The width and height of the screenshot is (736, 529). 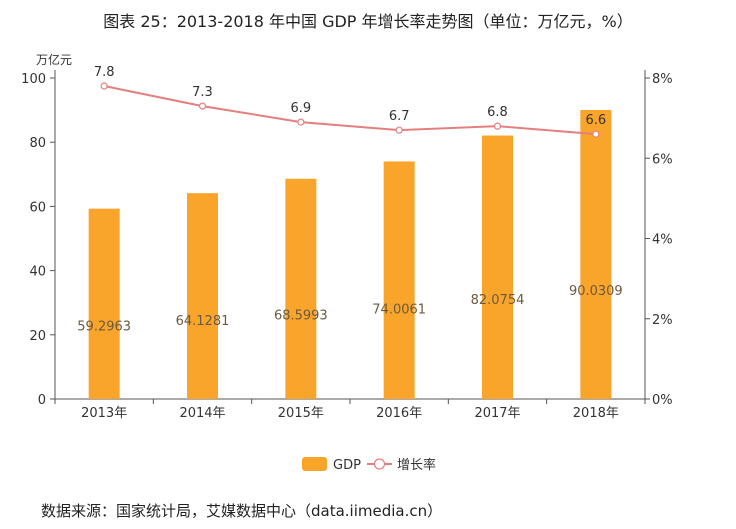 What do you see at coordinates (242, 511) in the screenshot?
I see `source-note: 数据来源：国家统计局，艾媒数据中心（data.iimedia.cn）` at bounding box center [242, 511].